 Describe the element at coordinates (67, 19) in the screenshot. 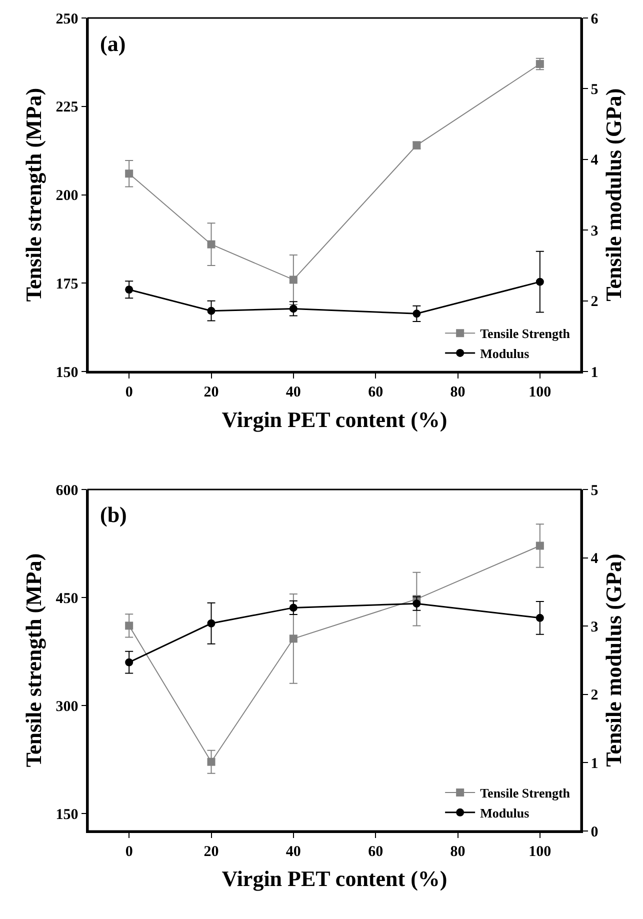

I see `y-tick-label: 250` at that location.